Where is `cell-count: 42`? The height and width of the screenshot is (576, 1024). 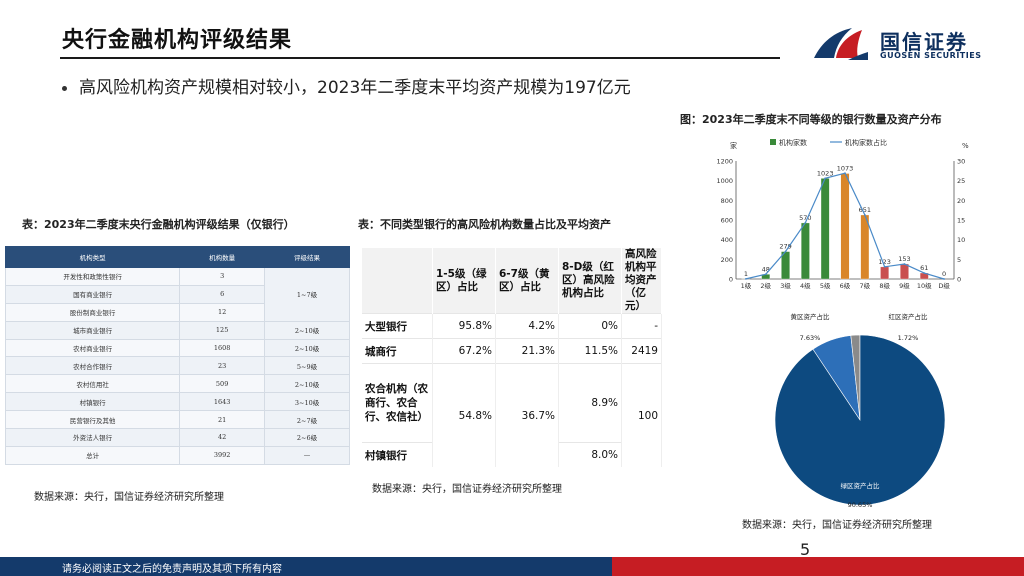 cell-count: 42 is located at coordinates (222, 437).